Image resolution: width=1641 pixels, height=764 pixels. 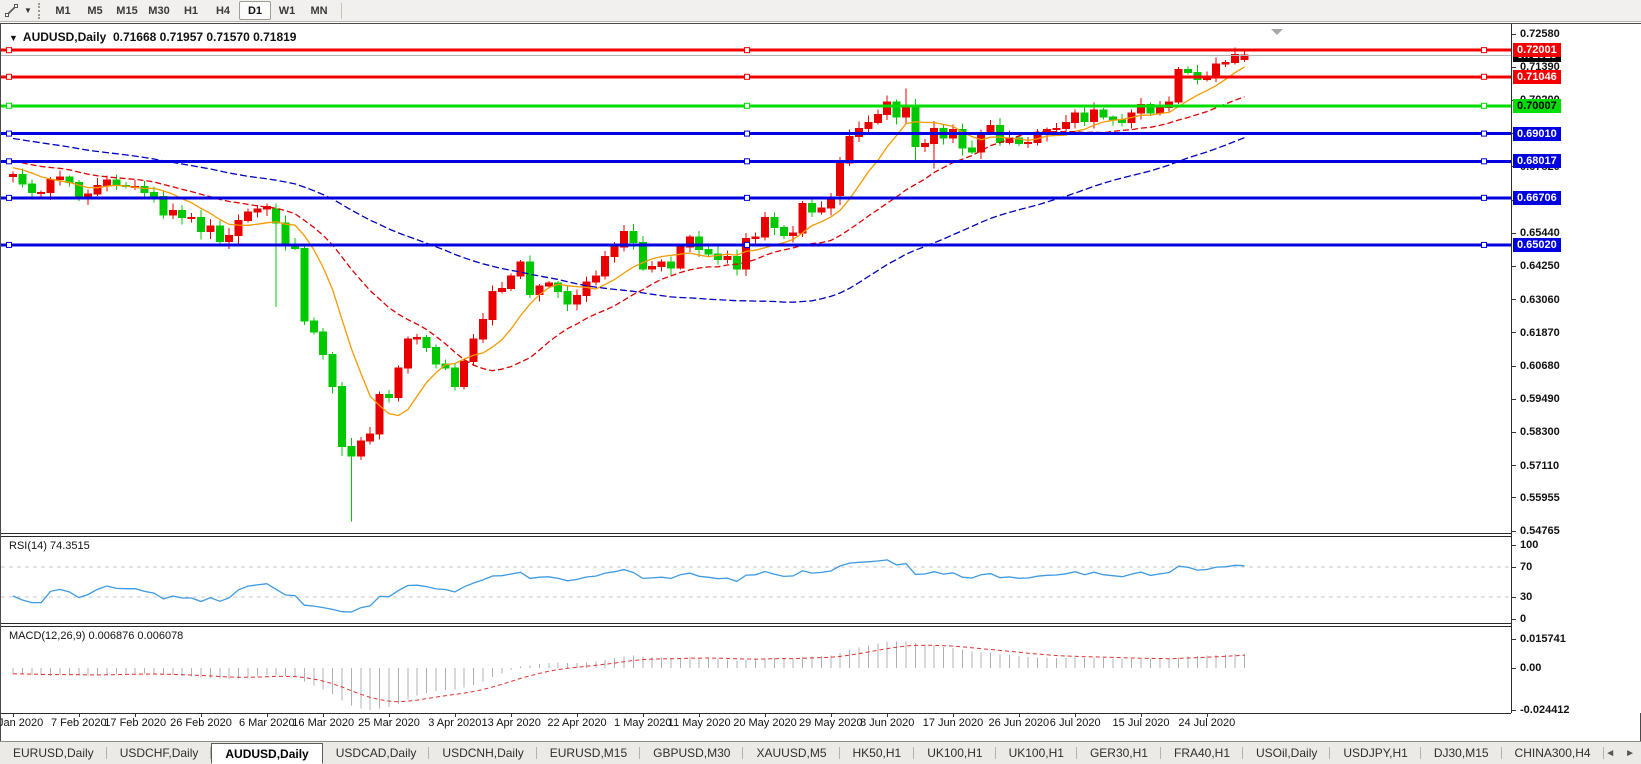 What do you see at coordinates (201, 723) in the screenshot?
I see `date-label: 26 Feb 2020` at bounding box center [201, 723].